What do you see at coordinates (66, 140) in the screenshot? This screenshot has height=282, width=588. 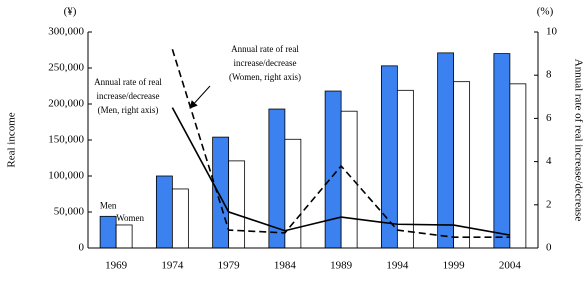 I see `y-tick-label: 150,000` at bounding box center [66, 140].